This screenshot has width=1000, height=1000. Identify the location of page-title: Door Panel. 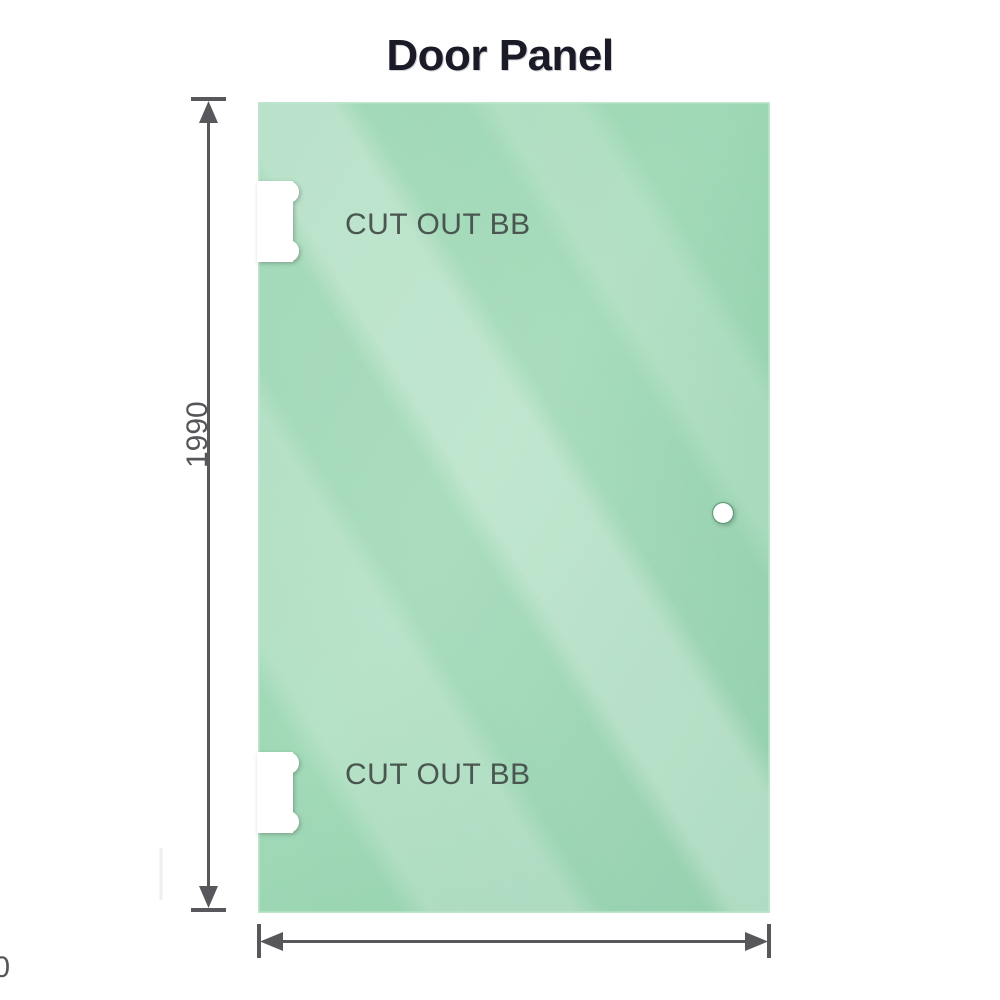
(500, 55).